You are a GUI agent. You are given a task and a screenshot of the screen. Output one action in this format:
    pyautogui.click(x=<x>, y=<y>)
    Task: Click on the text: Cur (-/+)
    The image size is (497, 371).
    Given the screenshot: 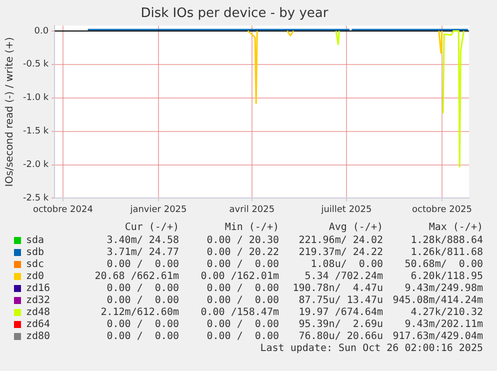 What is the action you would take?
    pyautogui.click(x=151, y=227)
    